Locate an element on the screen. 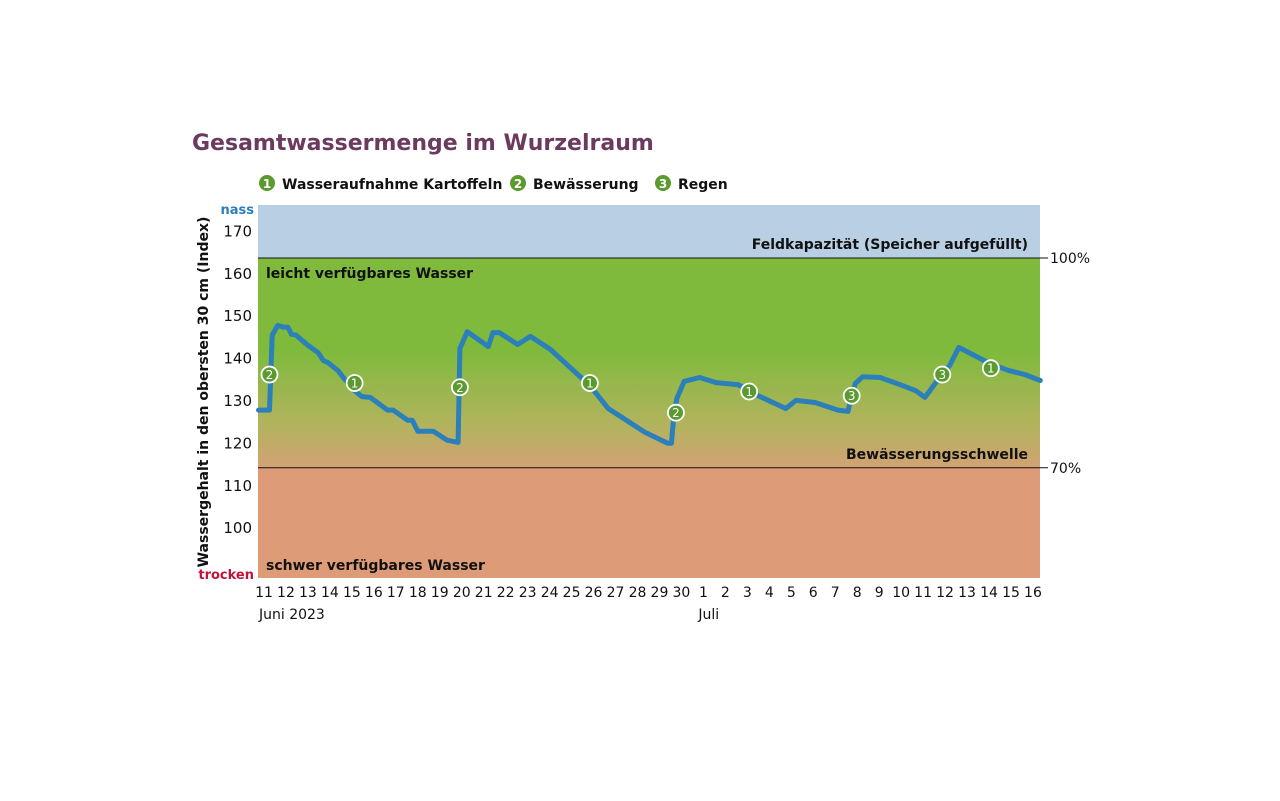 The height and width of the screenshot is (801, 1280). x-month-label: Juni 2023 is located at coordinates (291, 615).